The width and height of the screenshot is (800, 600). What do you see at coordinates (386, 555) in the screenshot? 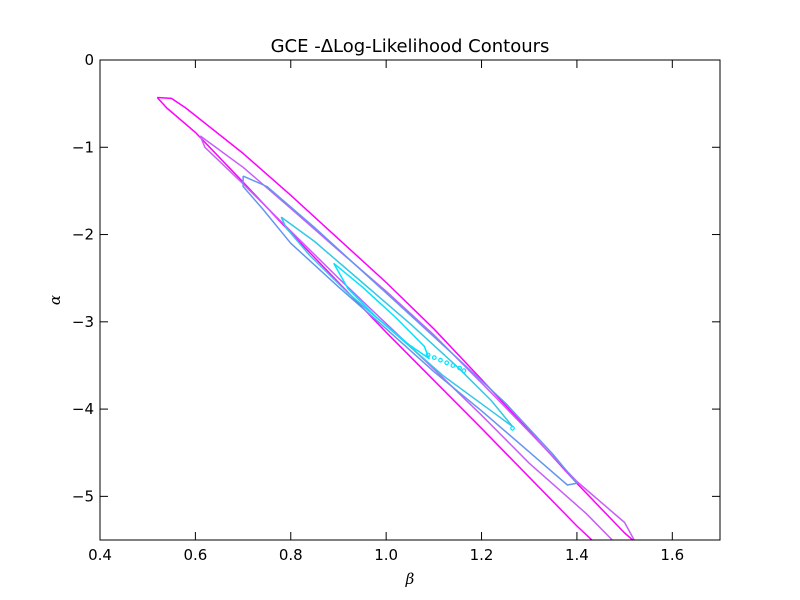
I see `x-tick-label: 1.0` at bounding box center [386, 555].